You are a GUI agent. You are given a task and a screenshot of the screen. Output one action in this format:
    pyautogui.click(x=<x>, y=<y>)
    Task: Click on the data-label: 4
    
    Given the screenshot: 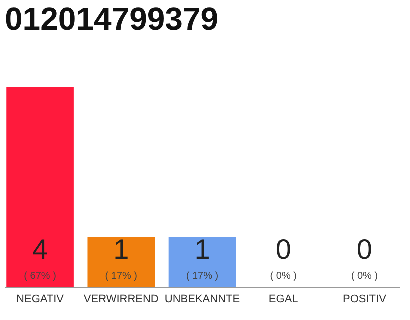 What is the action you would take?
    pyautogui.click(x=40, y=249)
    